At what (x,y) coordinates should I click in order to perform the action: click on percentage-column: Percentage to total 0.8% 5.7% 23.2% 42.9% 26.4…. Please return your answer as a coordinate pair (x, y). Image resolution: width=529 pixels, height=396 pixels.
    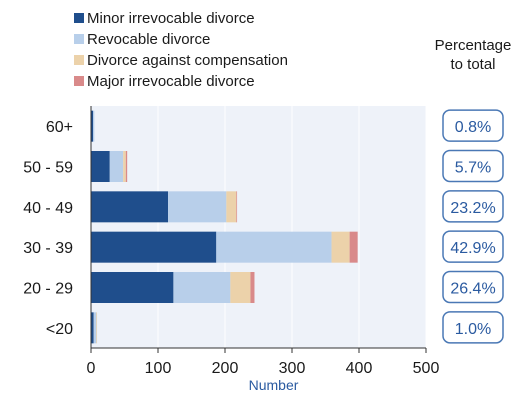
    Looking at the image, I should click on (473, 190).